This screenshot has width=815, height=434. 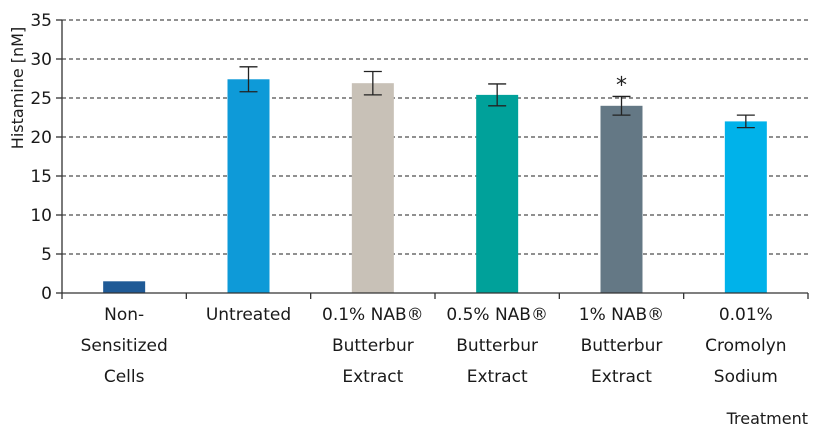 What do you see at coordinates (497, 315) in the screenshot?
I see `x-category-label-line: 0.5% NAB®` at bounding box center [497, 315].